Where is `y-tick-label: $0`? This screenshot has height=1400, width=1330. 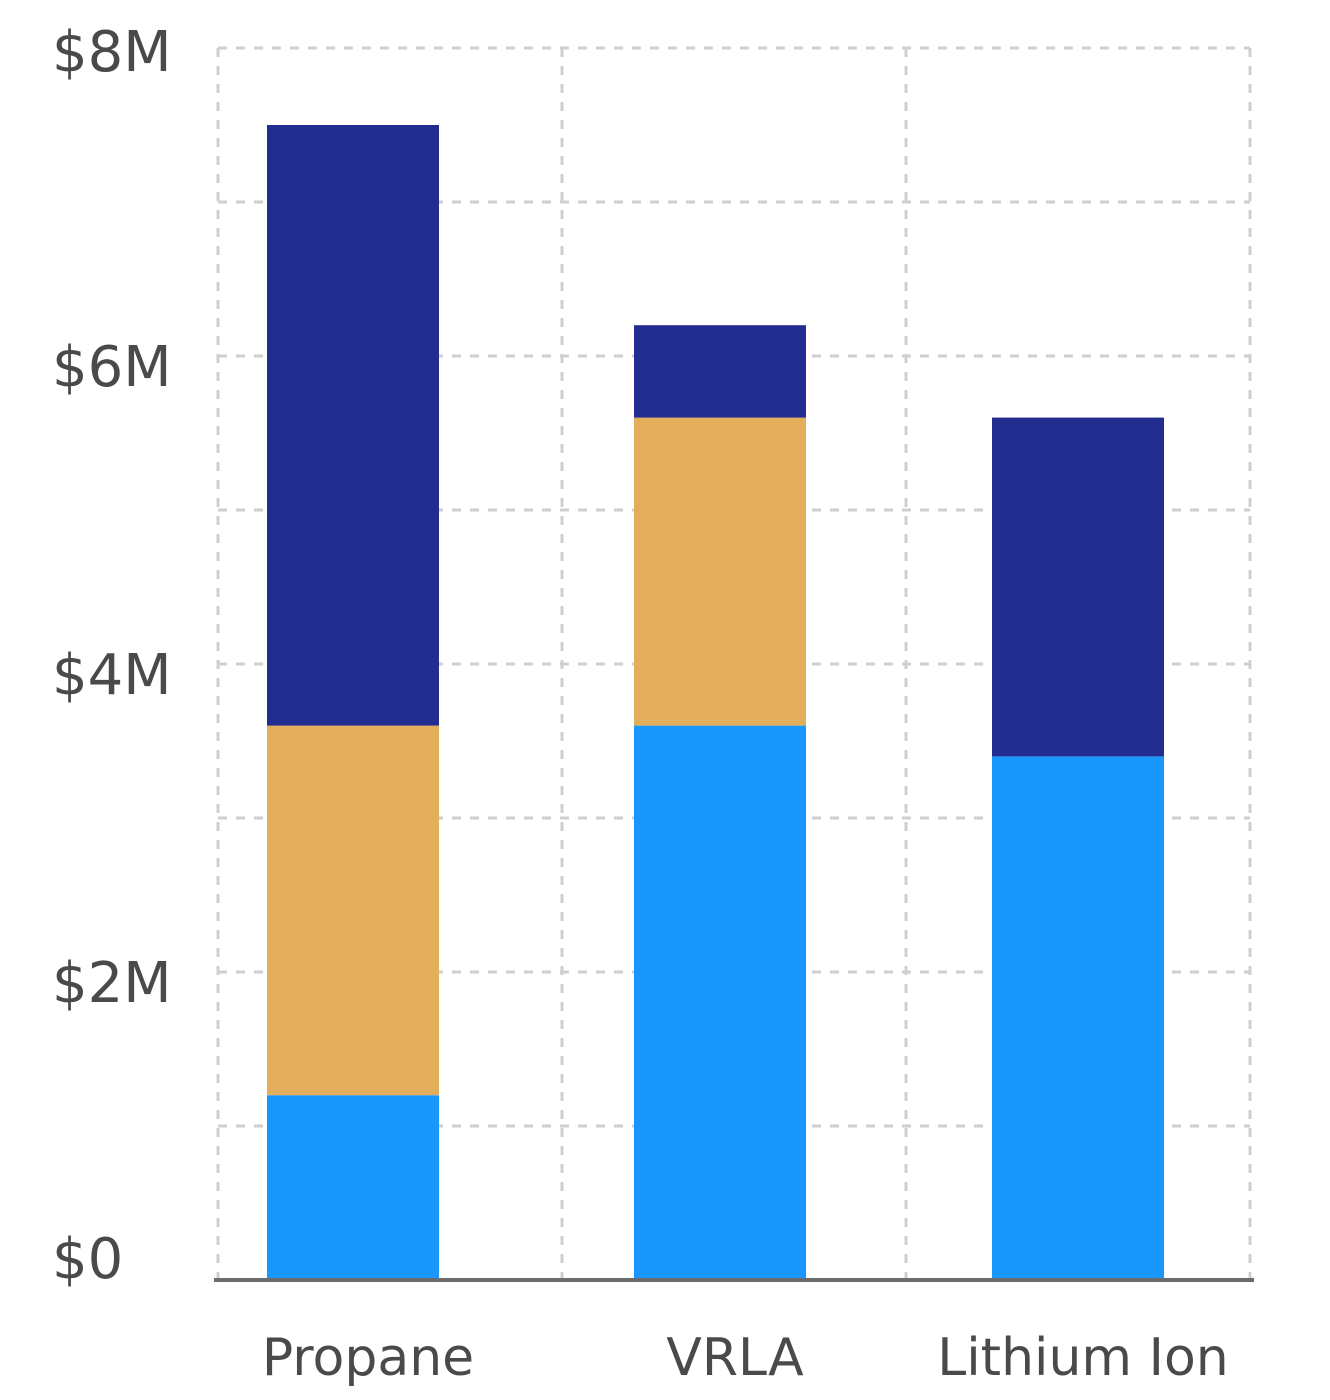
y-tick-label: $0 is located at coordinates (87, 1259).